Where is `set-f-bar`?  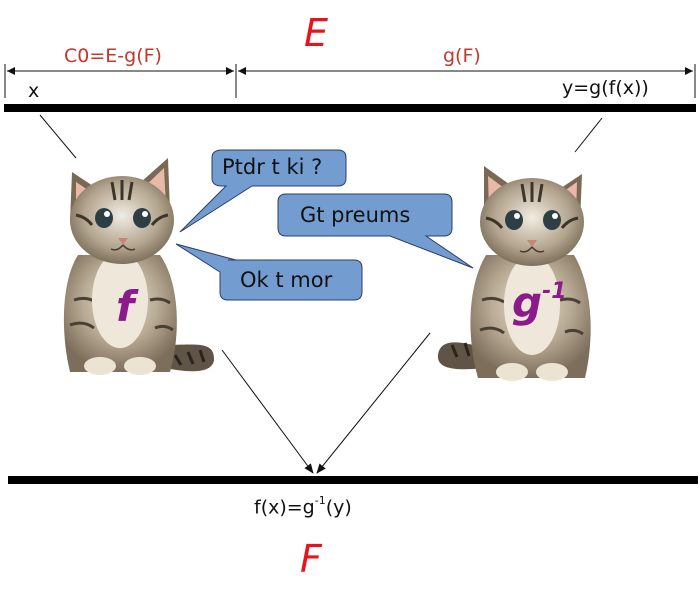
set-f-bar is located at coordinates (353, 480).